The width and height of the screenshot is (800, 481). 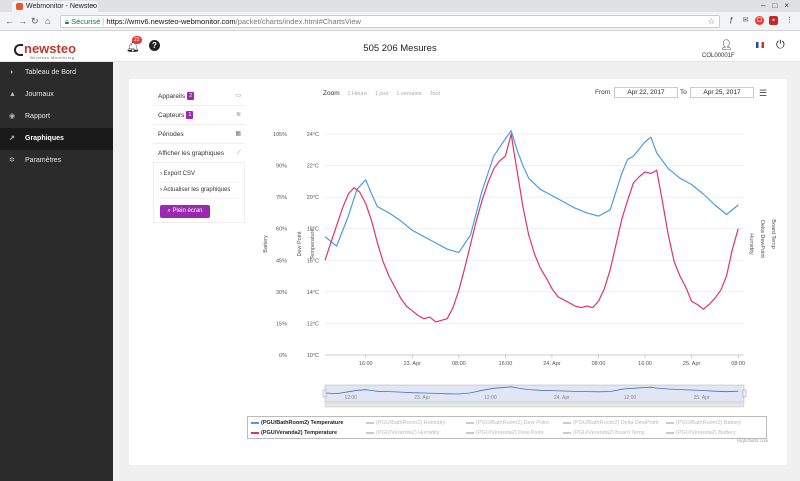 What do you see at coordinates (12, 138) in the screenshot?
I see `chart-icon: ↗` at bounding box center [12, 138].